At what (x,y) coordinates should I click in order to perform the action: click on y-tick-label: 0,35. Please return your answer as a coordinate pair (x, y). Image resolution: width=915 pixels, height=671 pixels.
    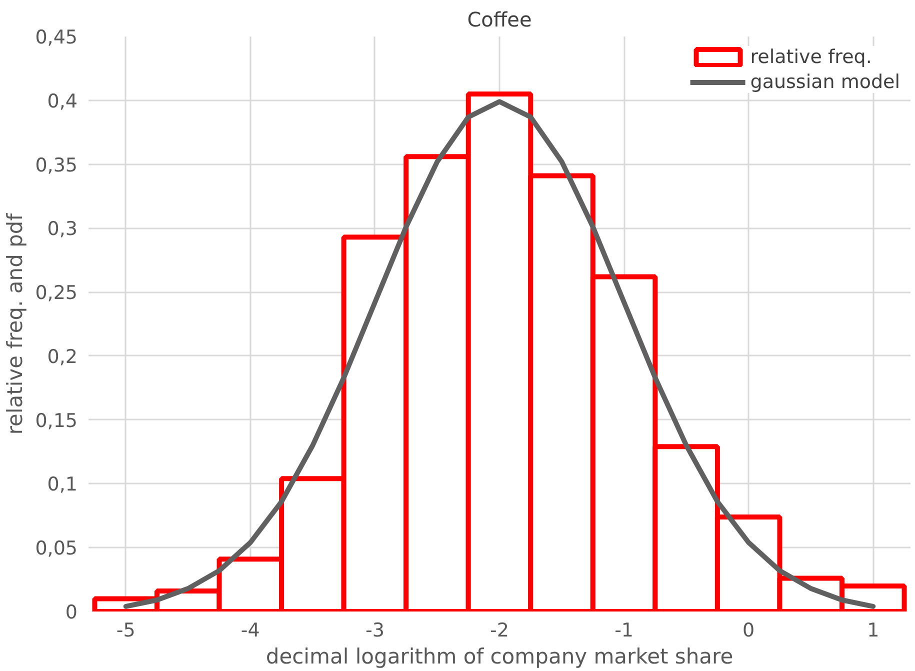
    Looking at the image, I should click on (56, 165).